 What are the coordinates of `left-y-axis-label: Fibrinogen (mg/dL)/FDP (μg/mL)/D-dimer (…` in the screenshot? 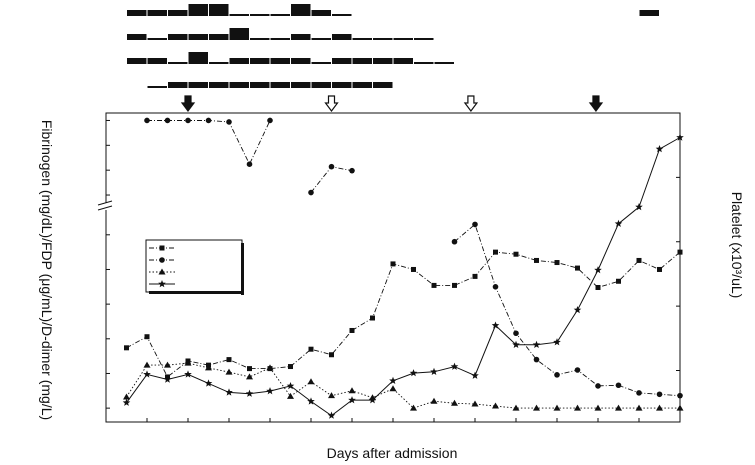 It's located at (47, 270).